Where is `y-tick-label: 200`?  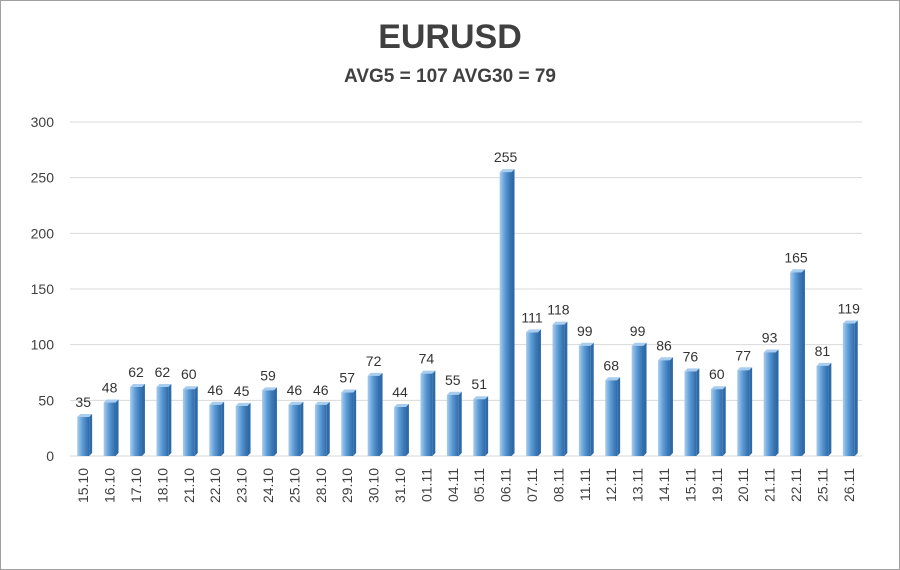
y-tick-label: 200 is located at coordinates (43, 233).